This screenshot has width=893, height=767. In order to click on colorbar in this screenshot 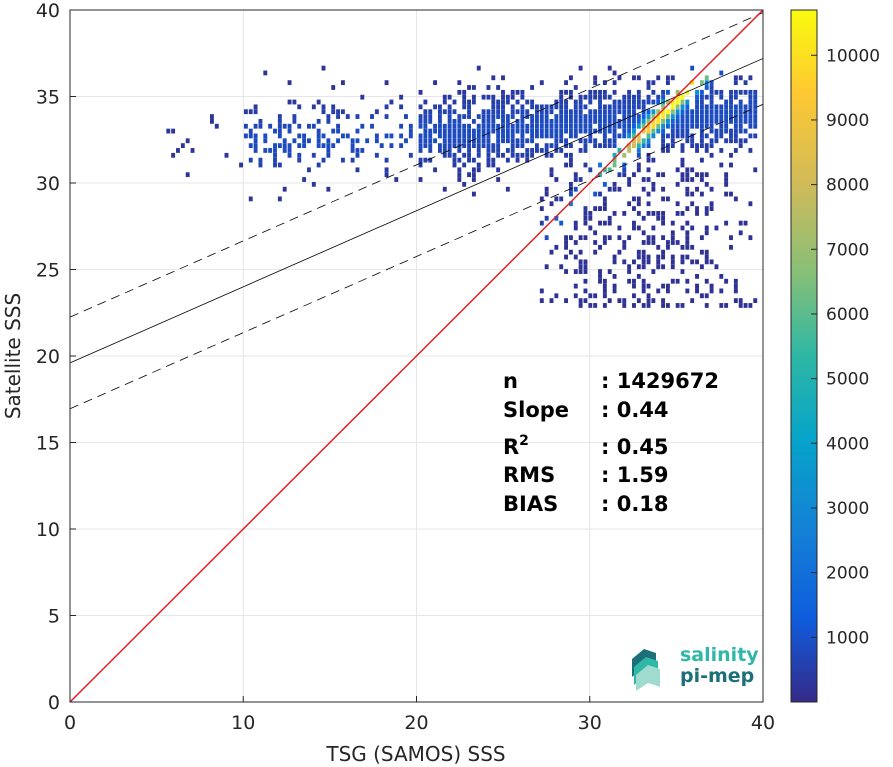, I will do `click(804, 356)`.